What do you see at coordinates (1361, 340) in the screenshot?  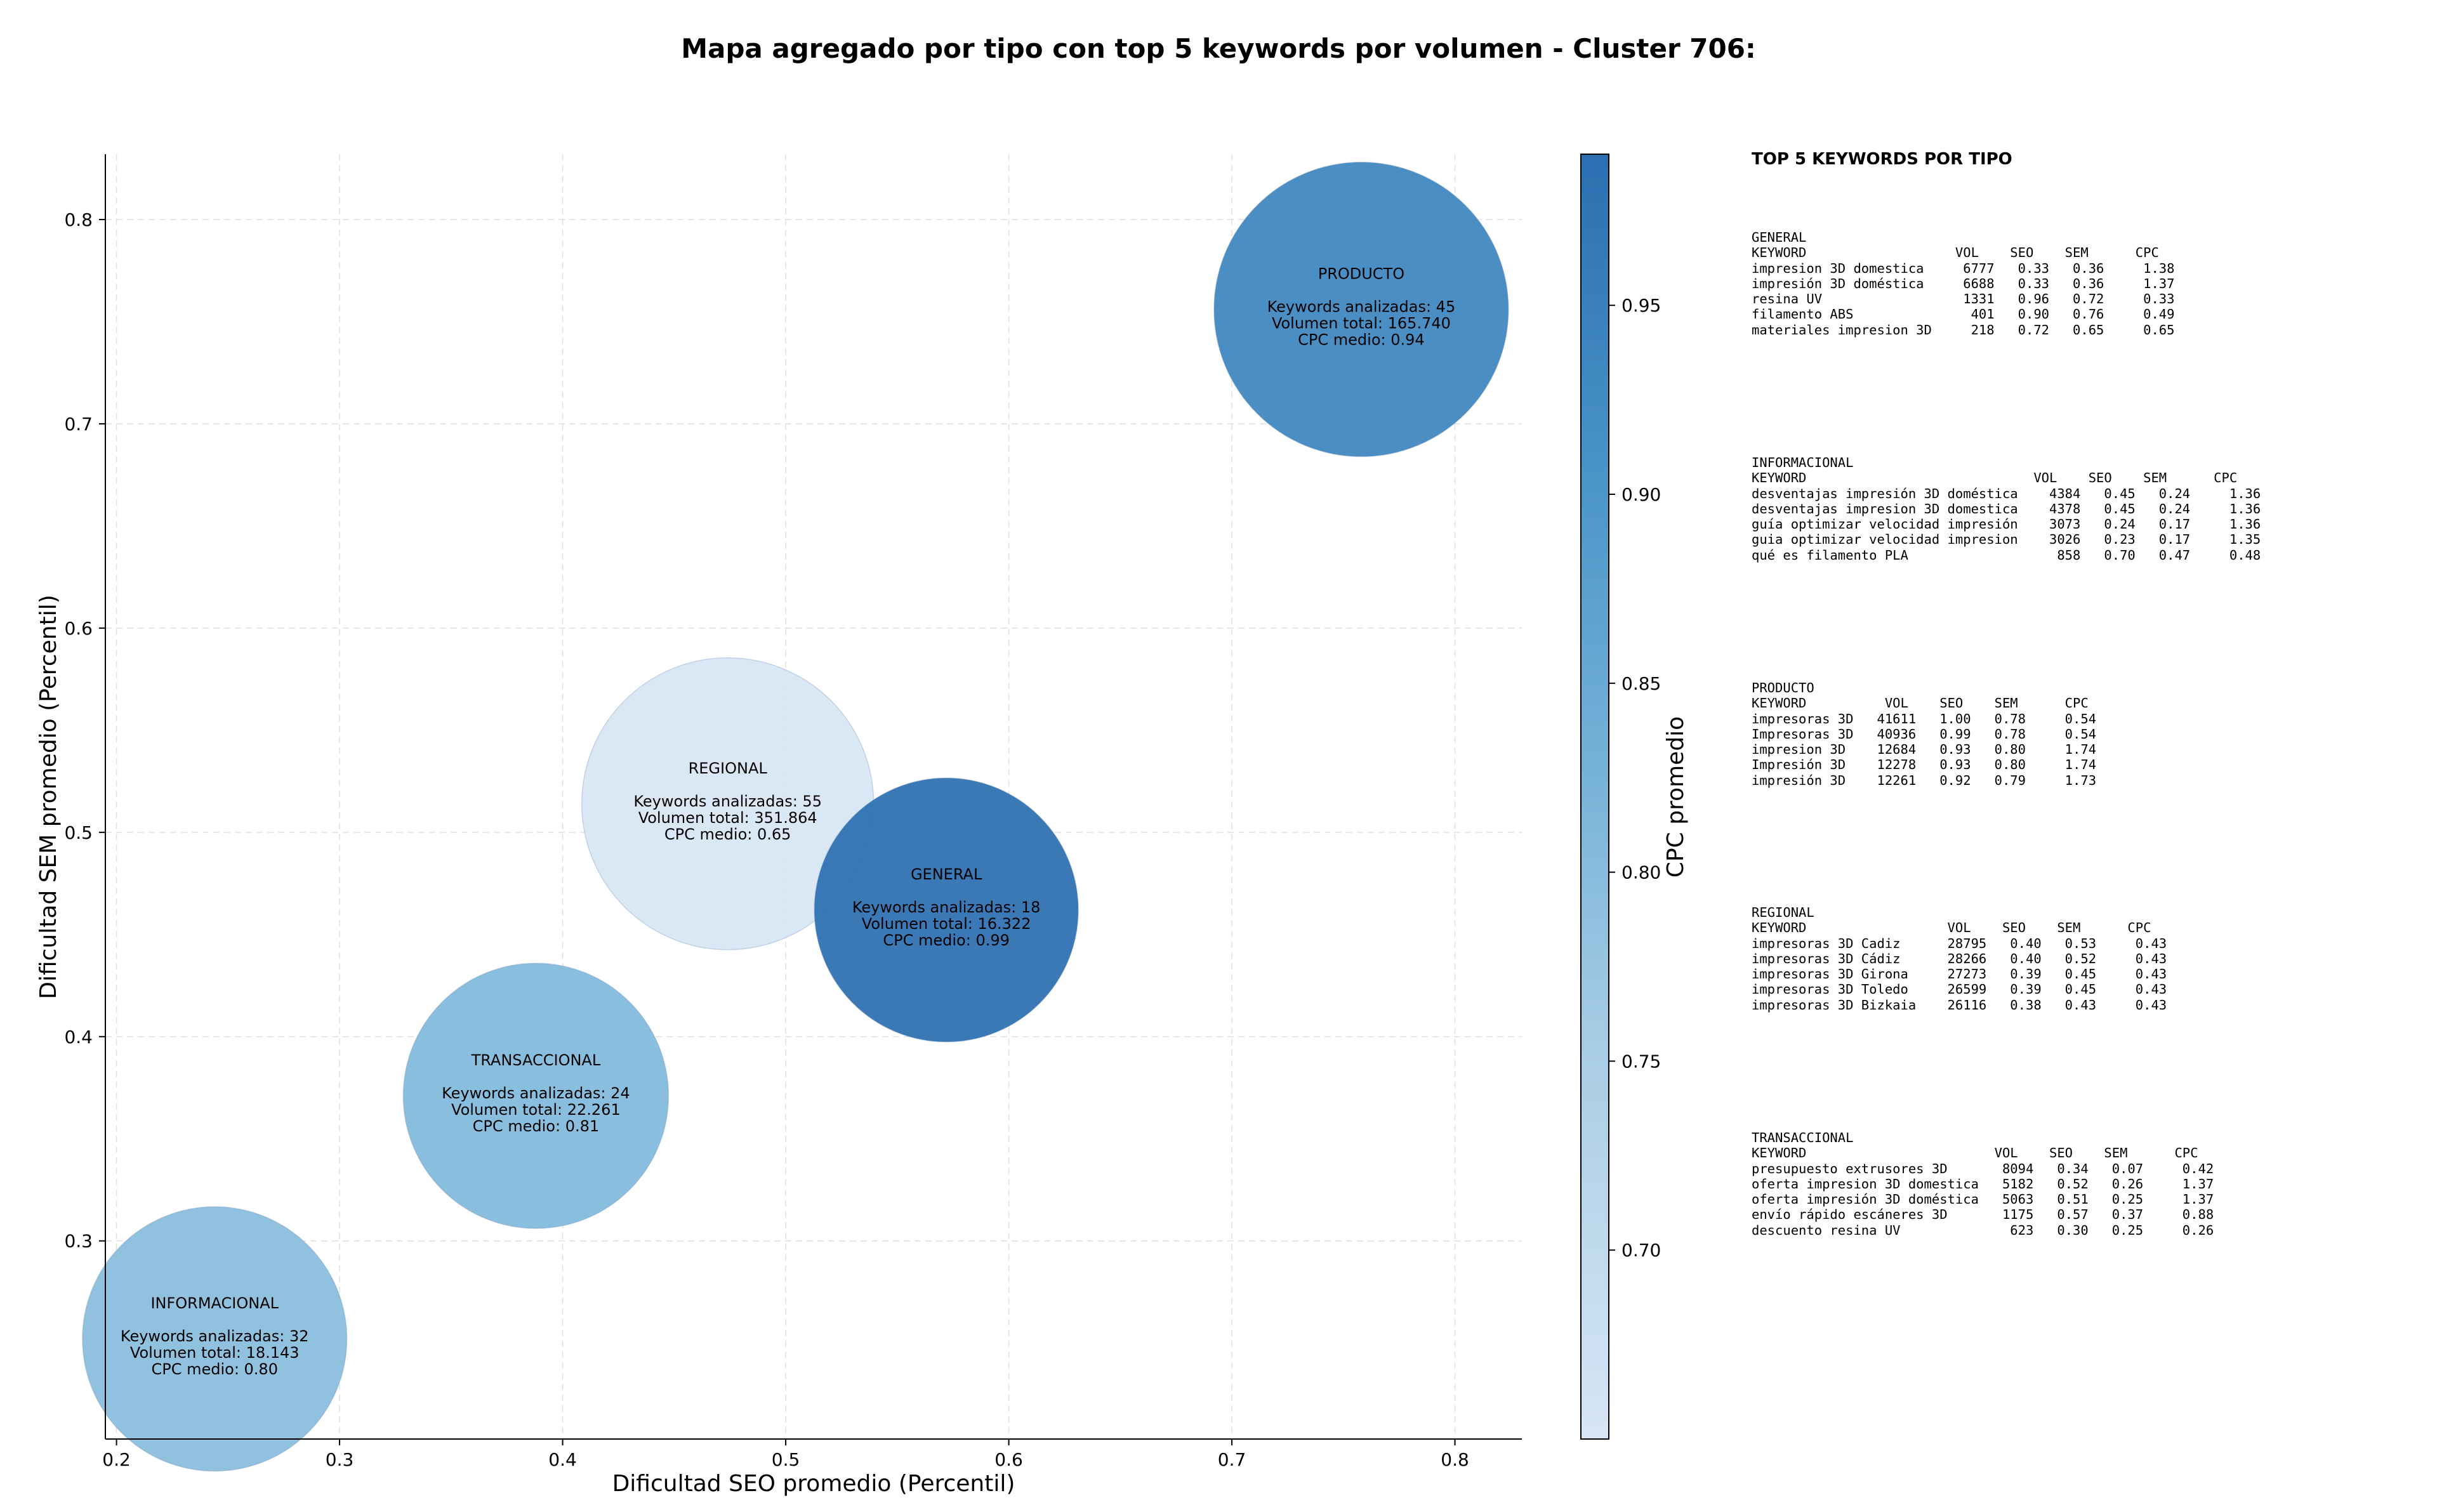 I see `bubble-cpc-medio: CPC medio: 0.94` at bounding box center [1361, 340].